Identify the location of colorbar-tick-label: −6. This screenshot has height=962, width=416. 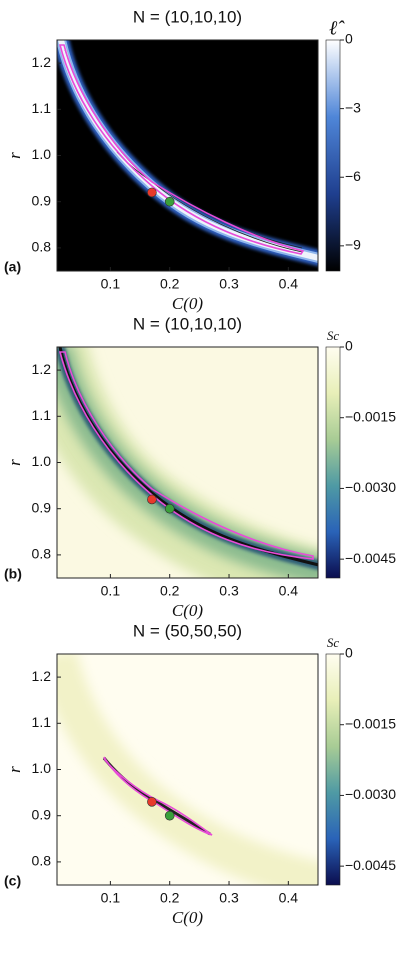
(353, 176).